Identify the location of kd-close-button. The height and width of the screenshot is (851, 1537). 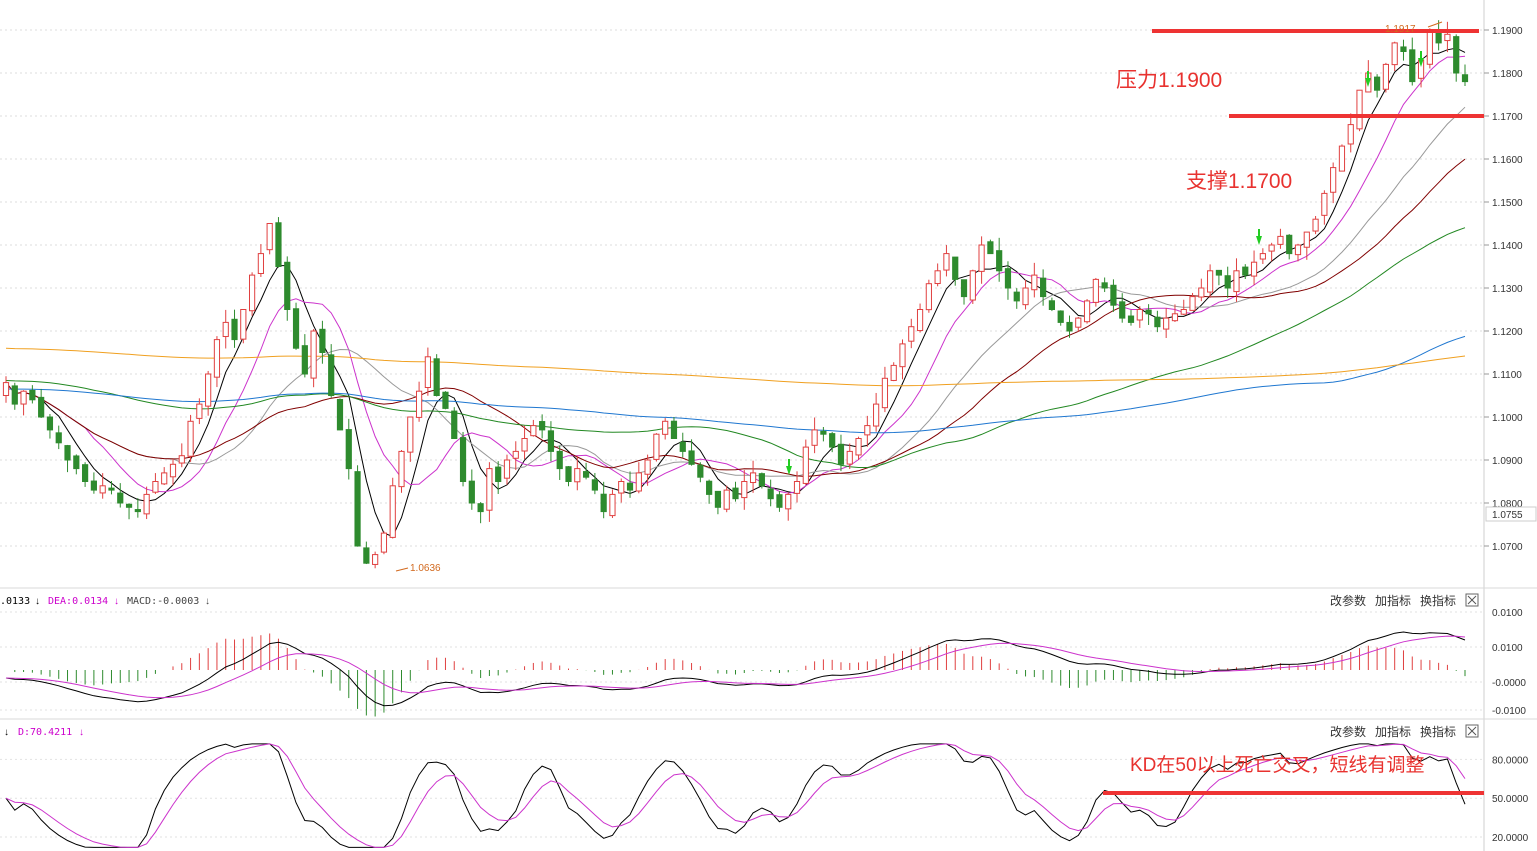
(1472, 731).